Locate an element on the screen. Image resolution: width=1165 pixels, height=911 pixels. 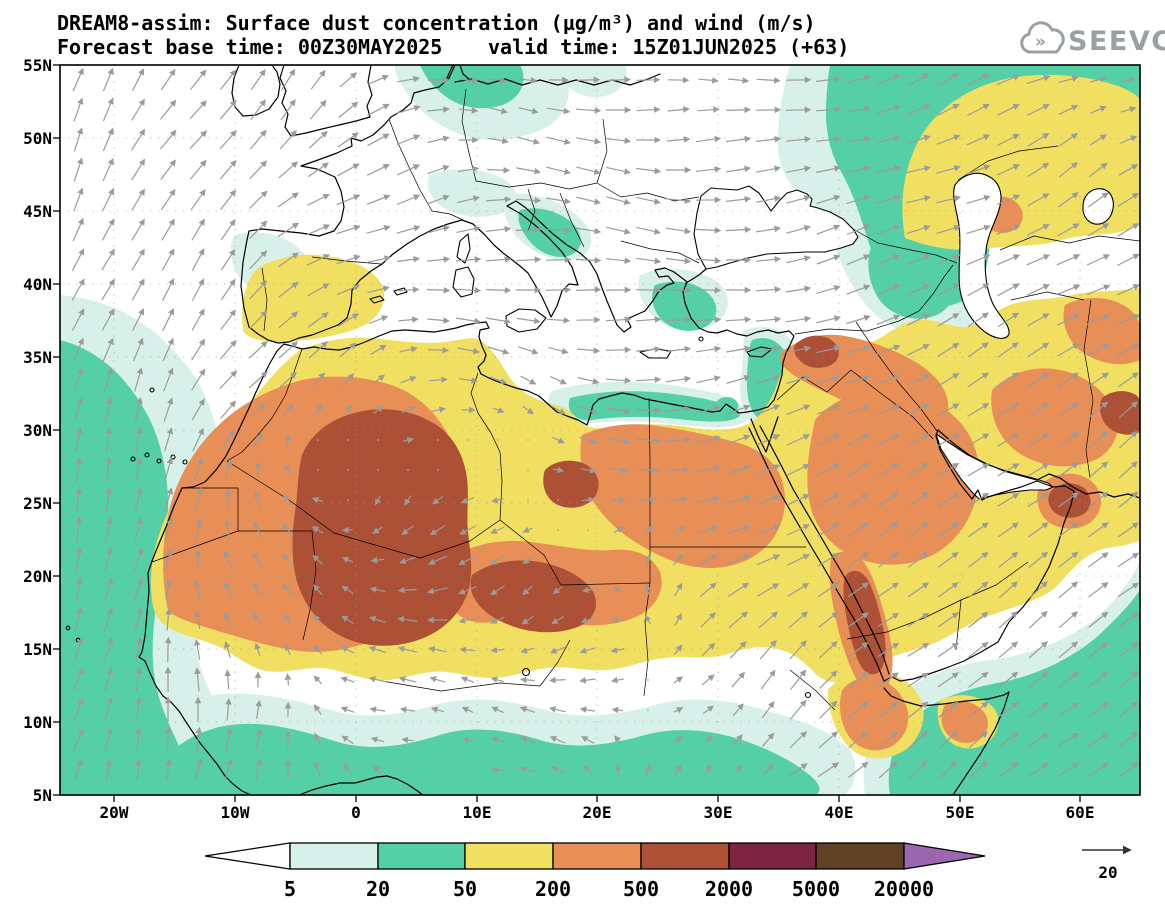
lat-label: 45N is located at coordinates (37, 211).